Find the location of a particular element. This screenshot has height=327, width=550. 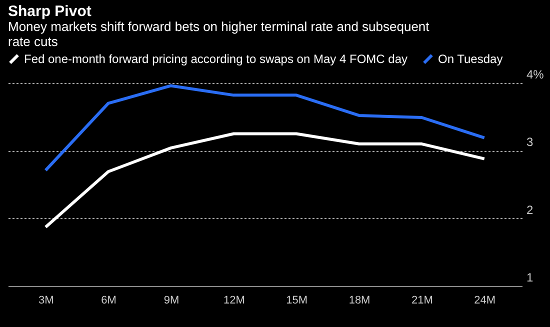

y-tick-label: 1 is located at coordinates (530, 277).